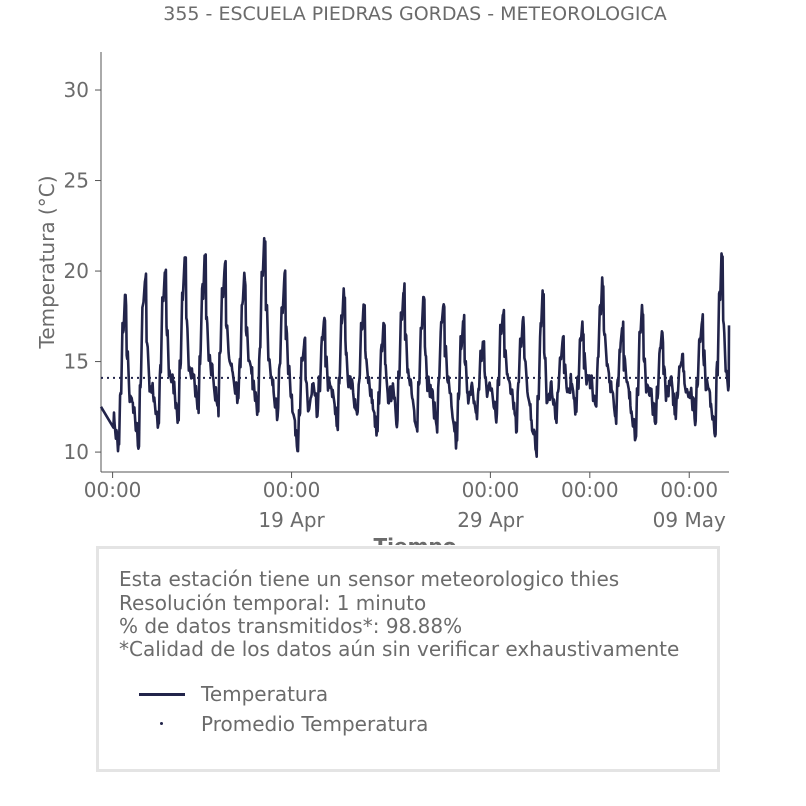 The height and width of the screenshot is (806, 806). Describe the element at coordinates (76, 181) in the screenshot. I see `y-tick-label: 25` at that location.